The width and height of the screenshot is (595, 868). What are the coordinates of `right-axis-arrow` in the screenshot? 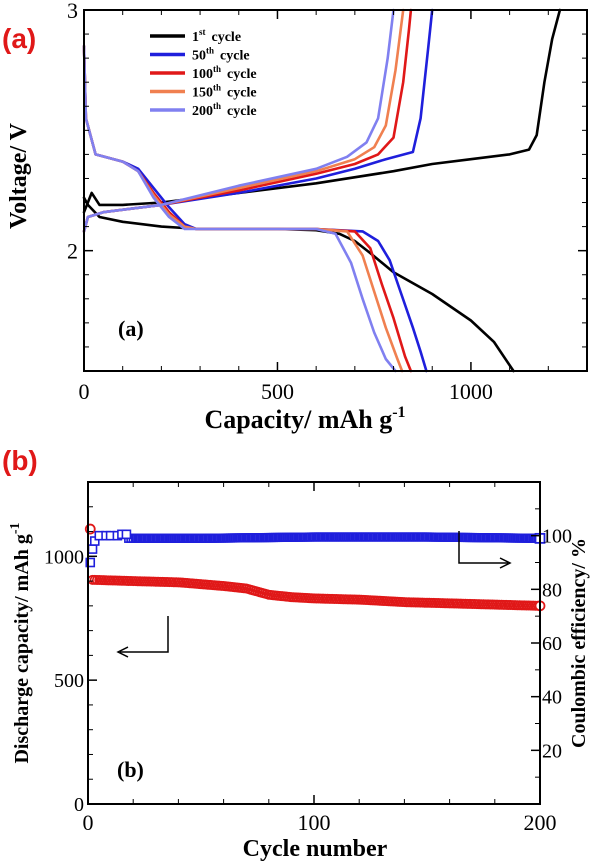 It's located at (485, 550).